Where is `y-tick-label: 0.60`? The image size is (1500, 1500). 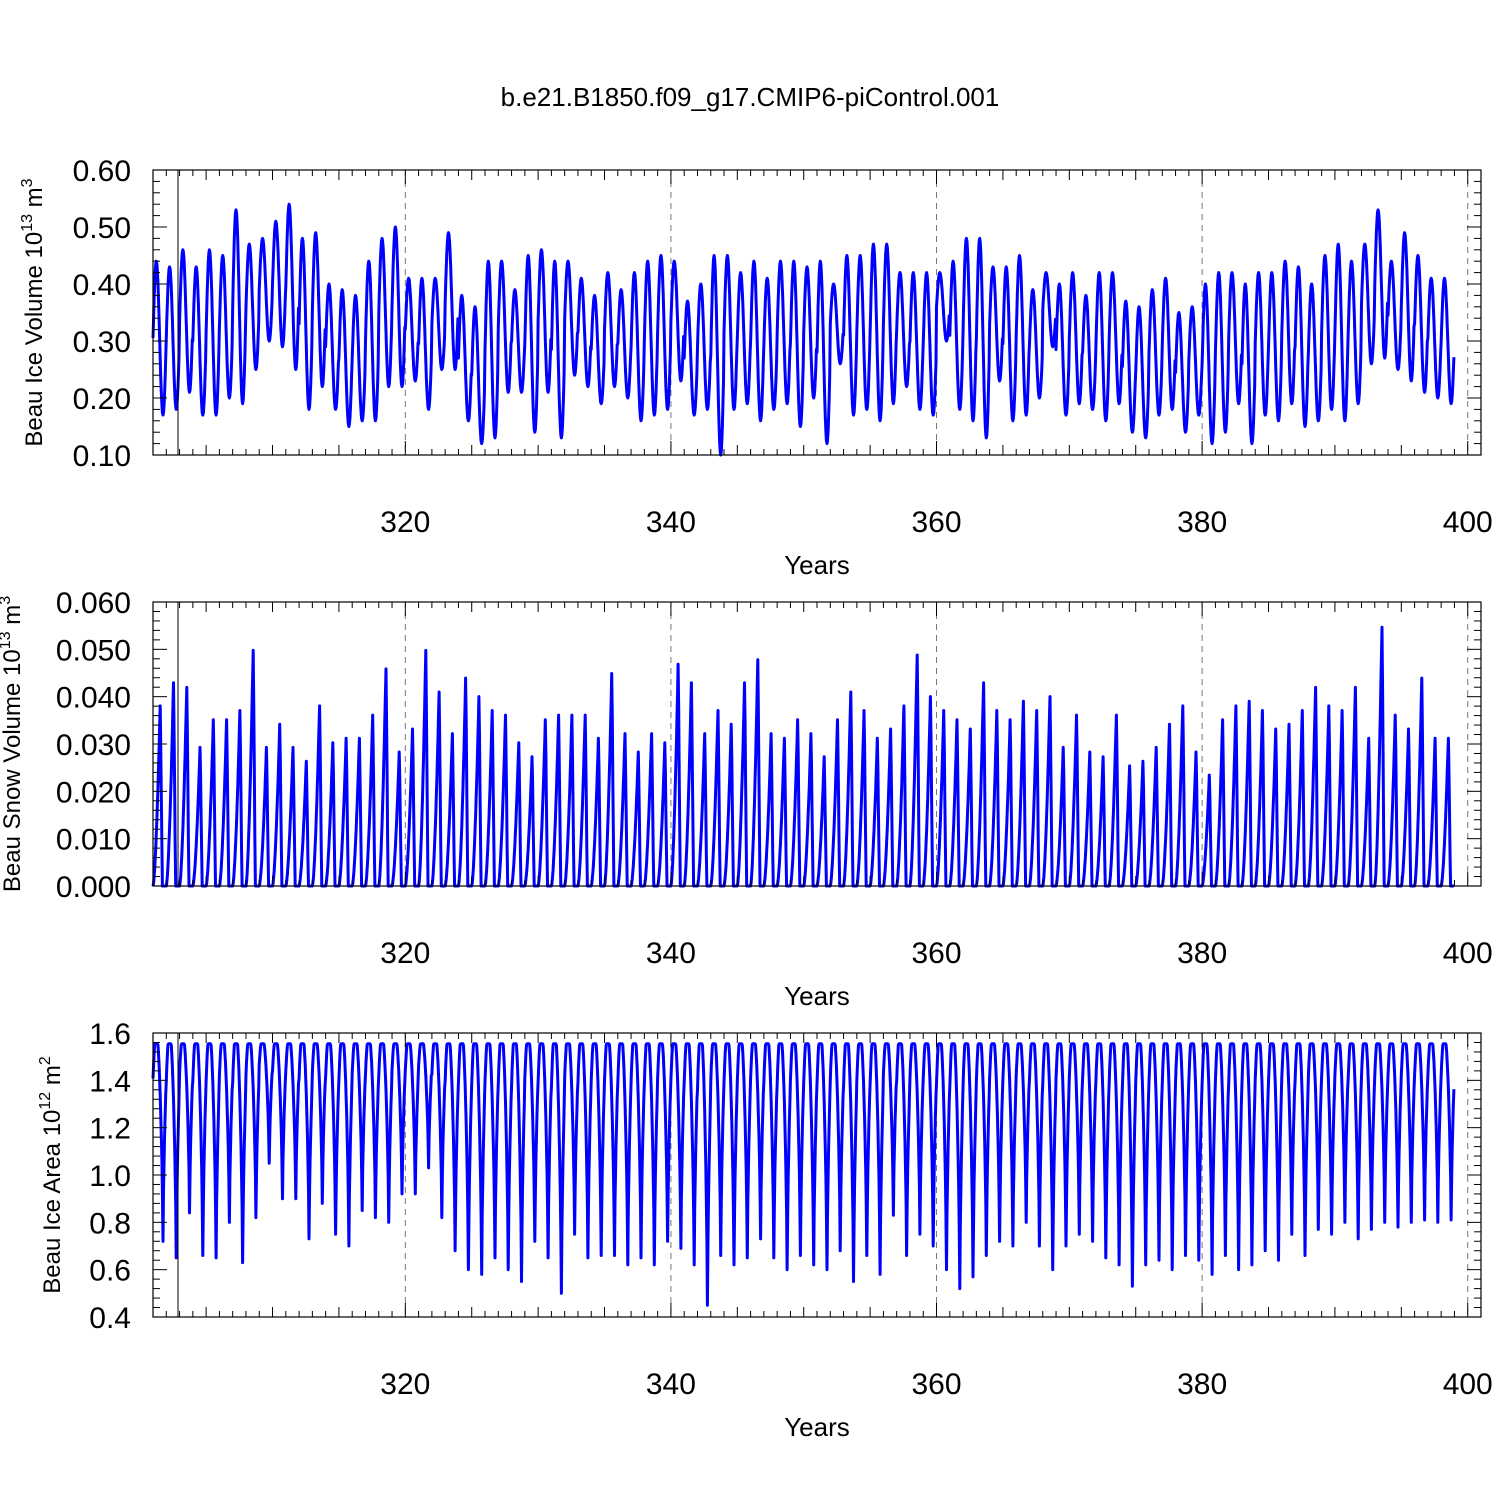
y-tick-label: 0.60 is located at coordinates (102, 171).